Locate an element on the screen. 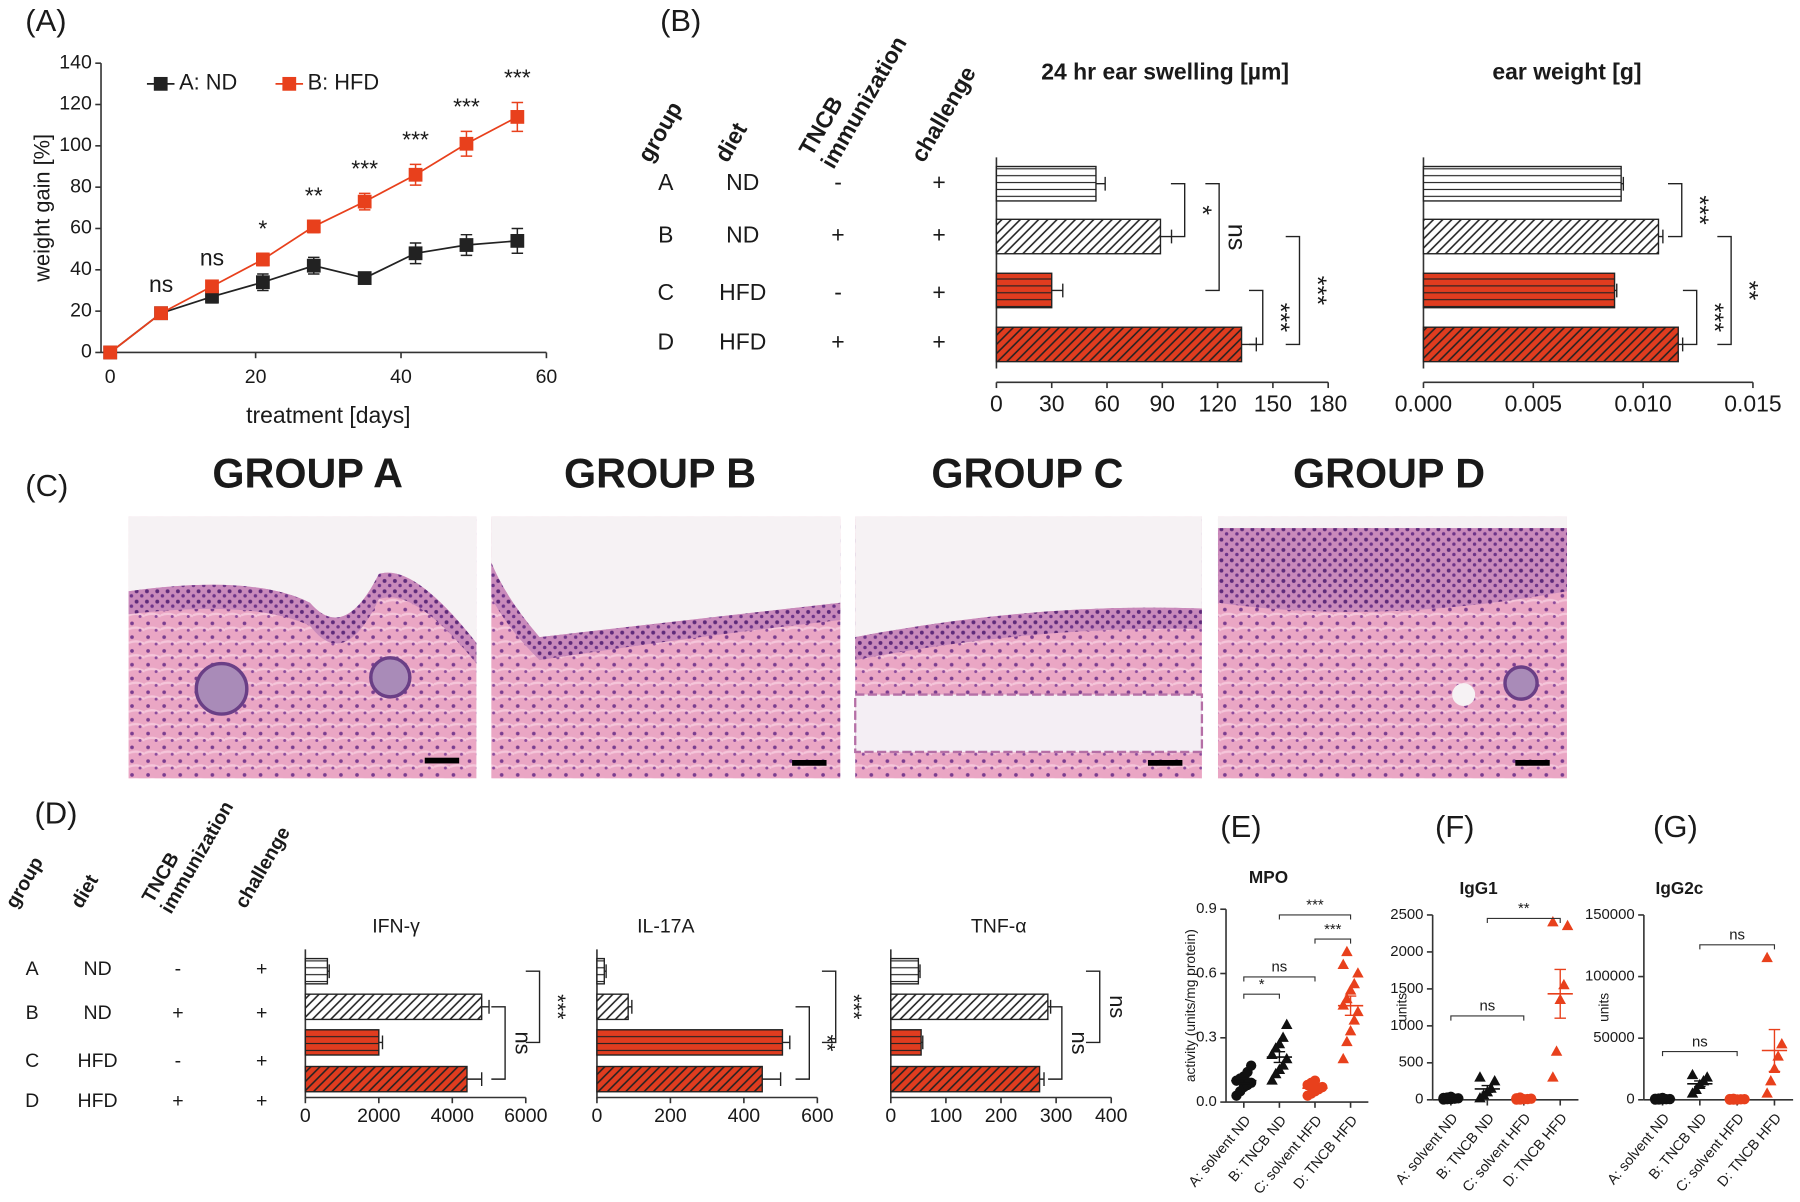 The image size is (1800, 1202). chart-title: 24 hr ear swelling [µm] is located at coordinates (1165, 72).